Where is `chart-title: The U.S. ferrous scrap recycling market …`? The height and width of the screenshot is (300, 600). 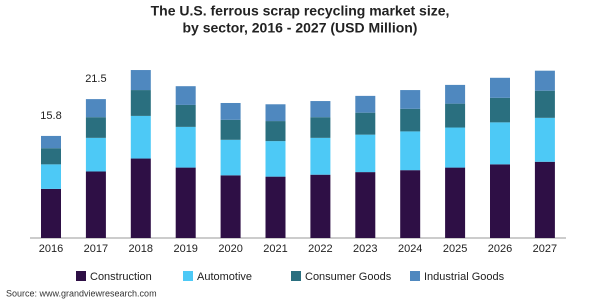 chart-title: The U.S. ferrous scrap recycling market … is located at coordinates (300, 11).